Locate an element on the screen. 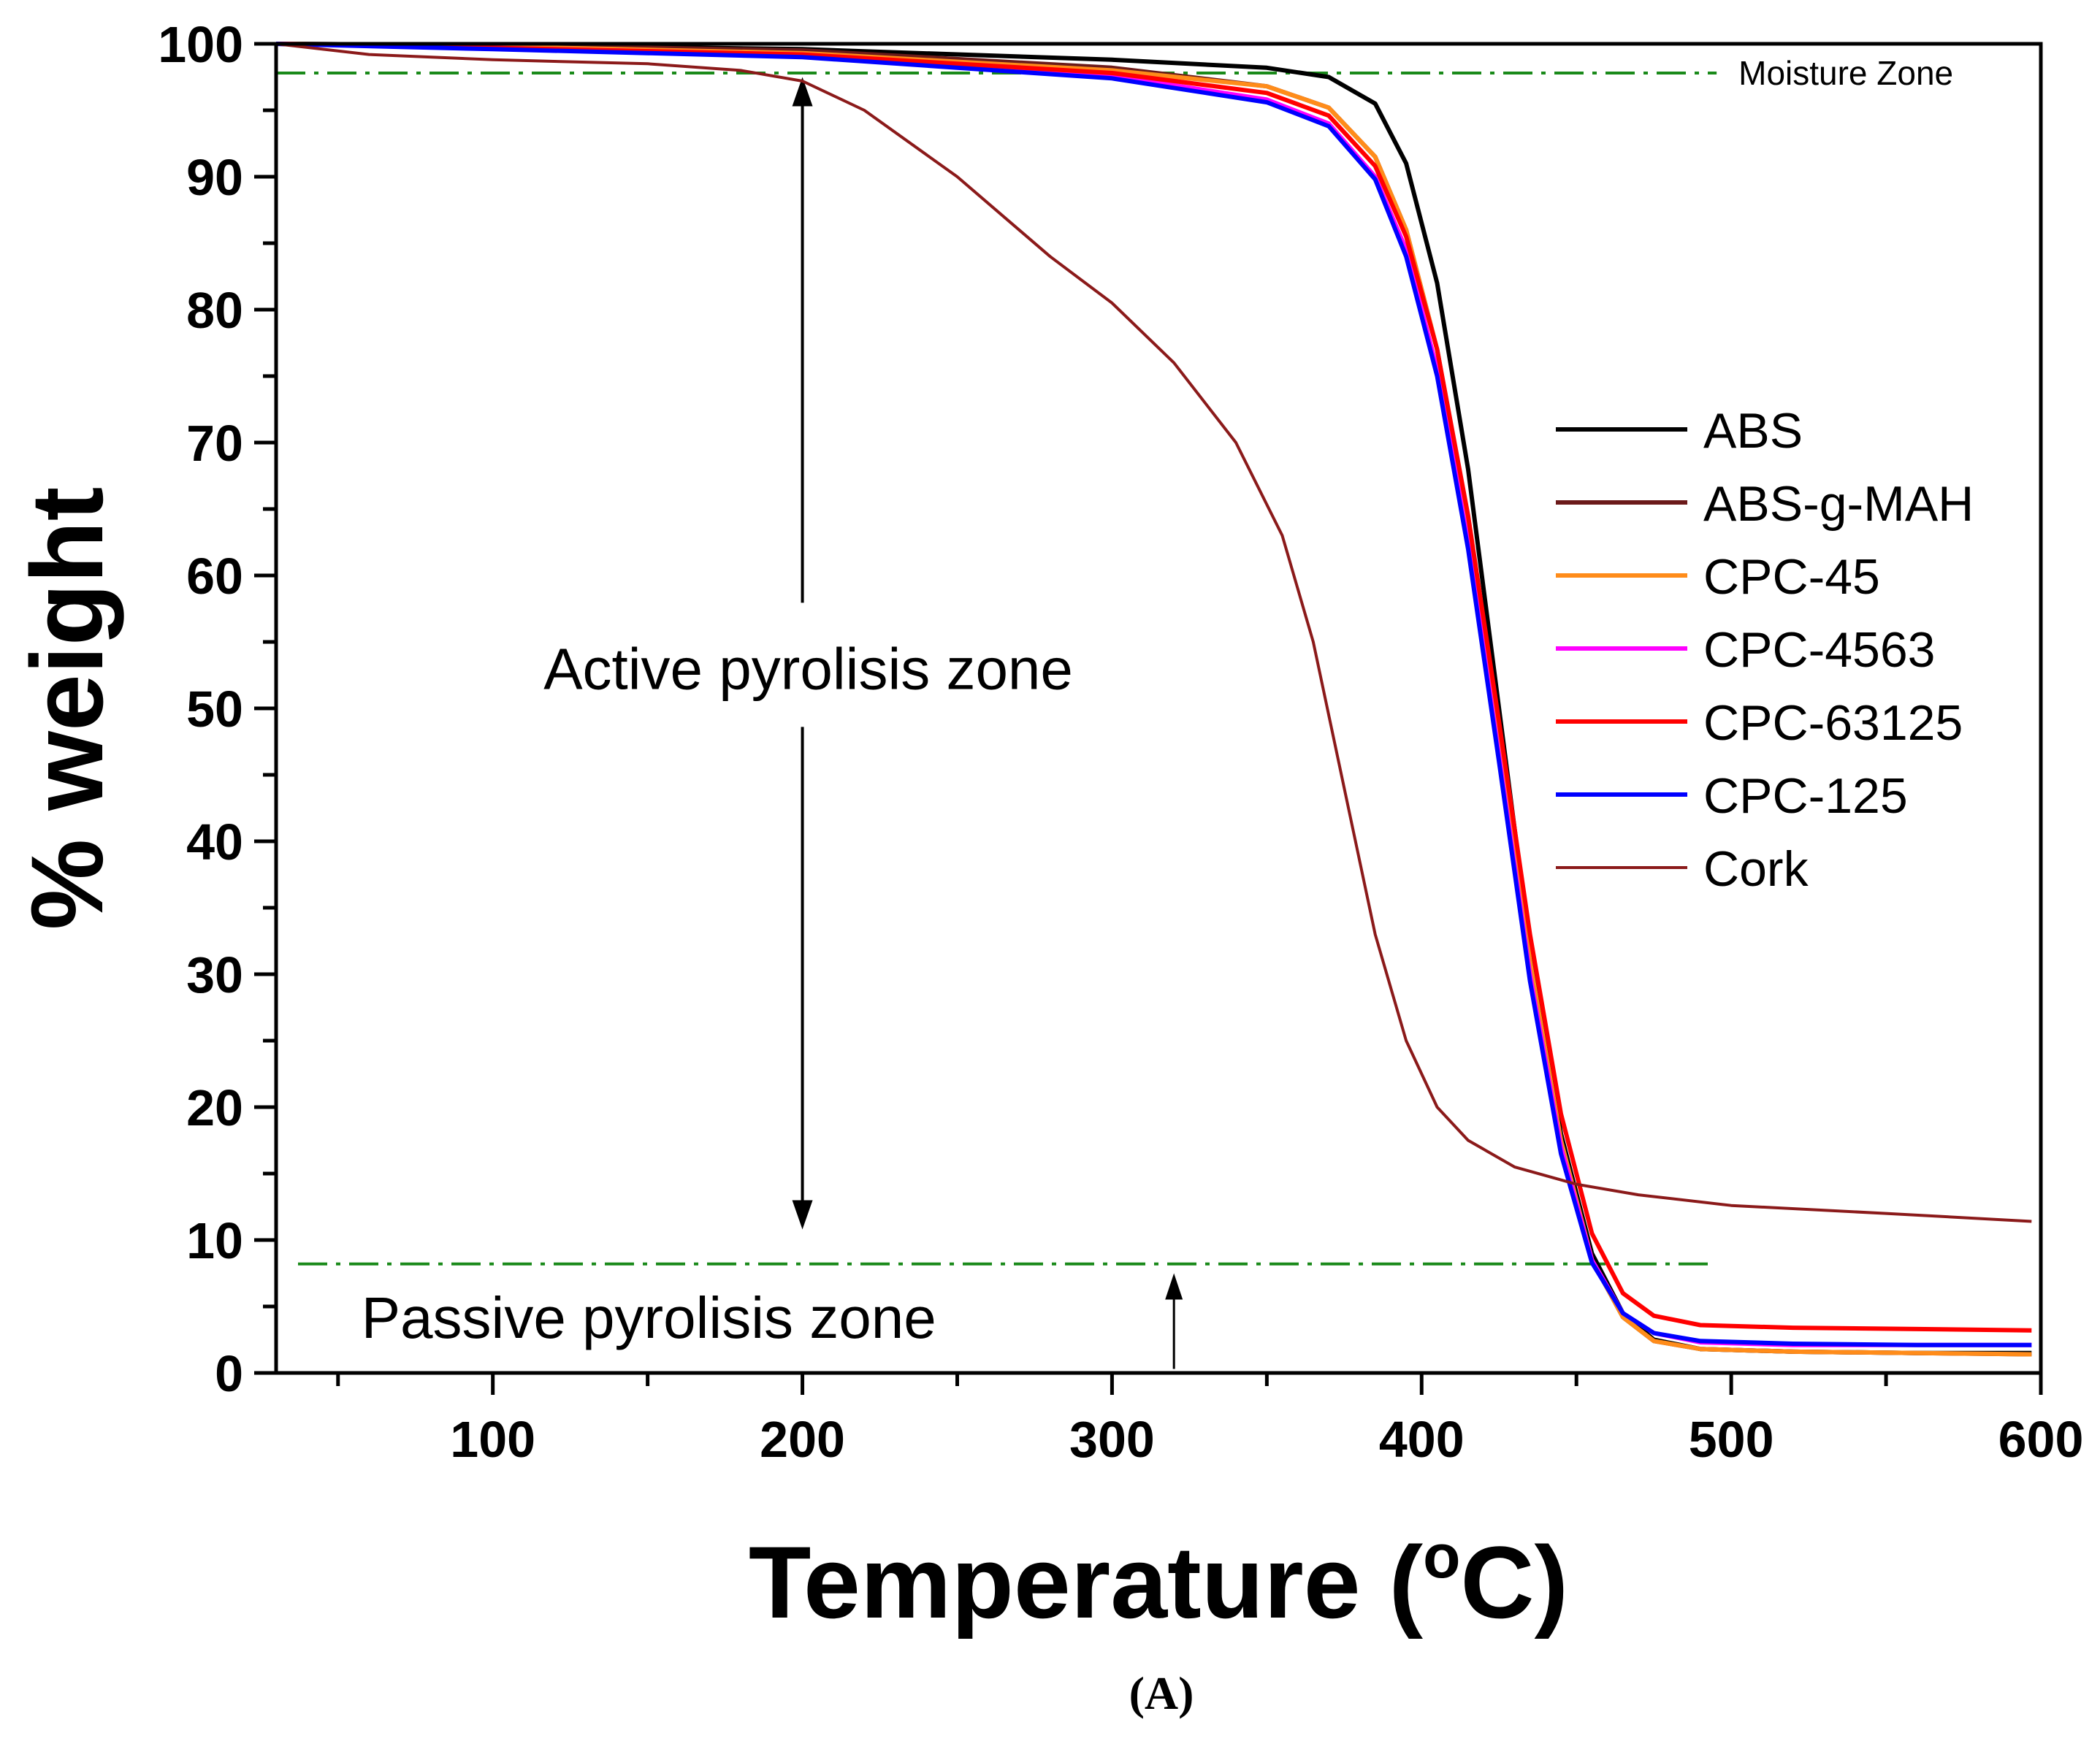 The width and height of the screenshot is (2100, 1741). legend-label: ABS-g-MAH is located at coordinates (1838, 504).